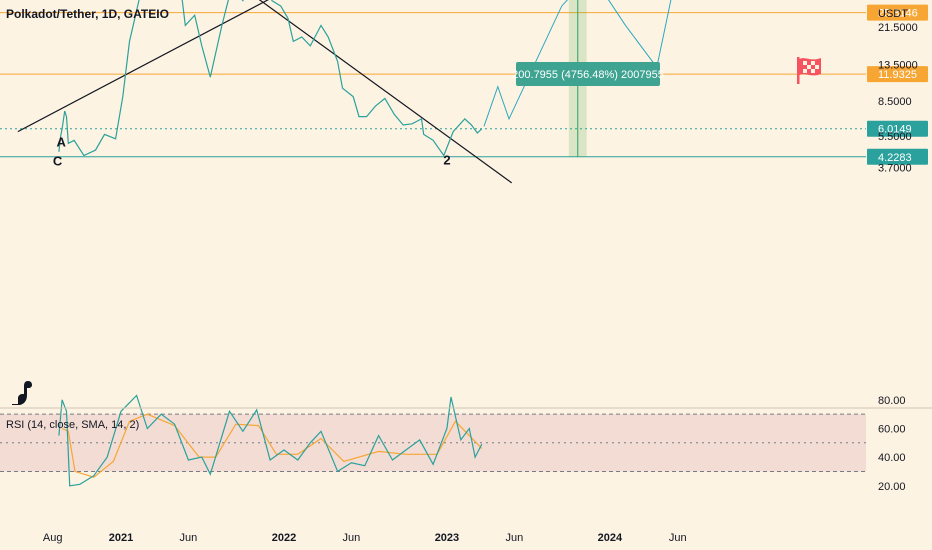 This screenshot has width=932, height=550. I want to click on price-tick-label: 13.5000, so click(898, 65).